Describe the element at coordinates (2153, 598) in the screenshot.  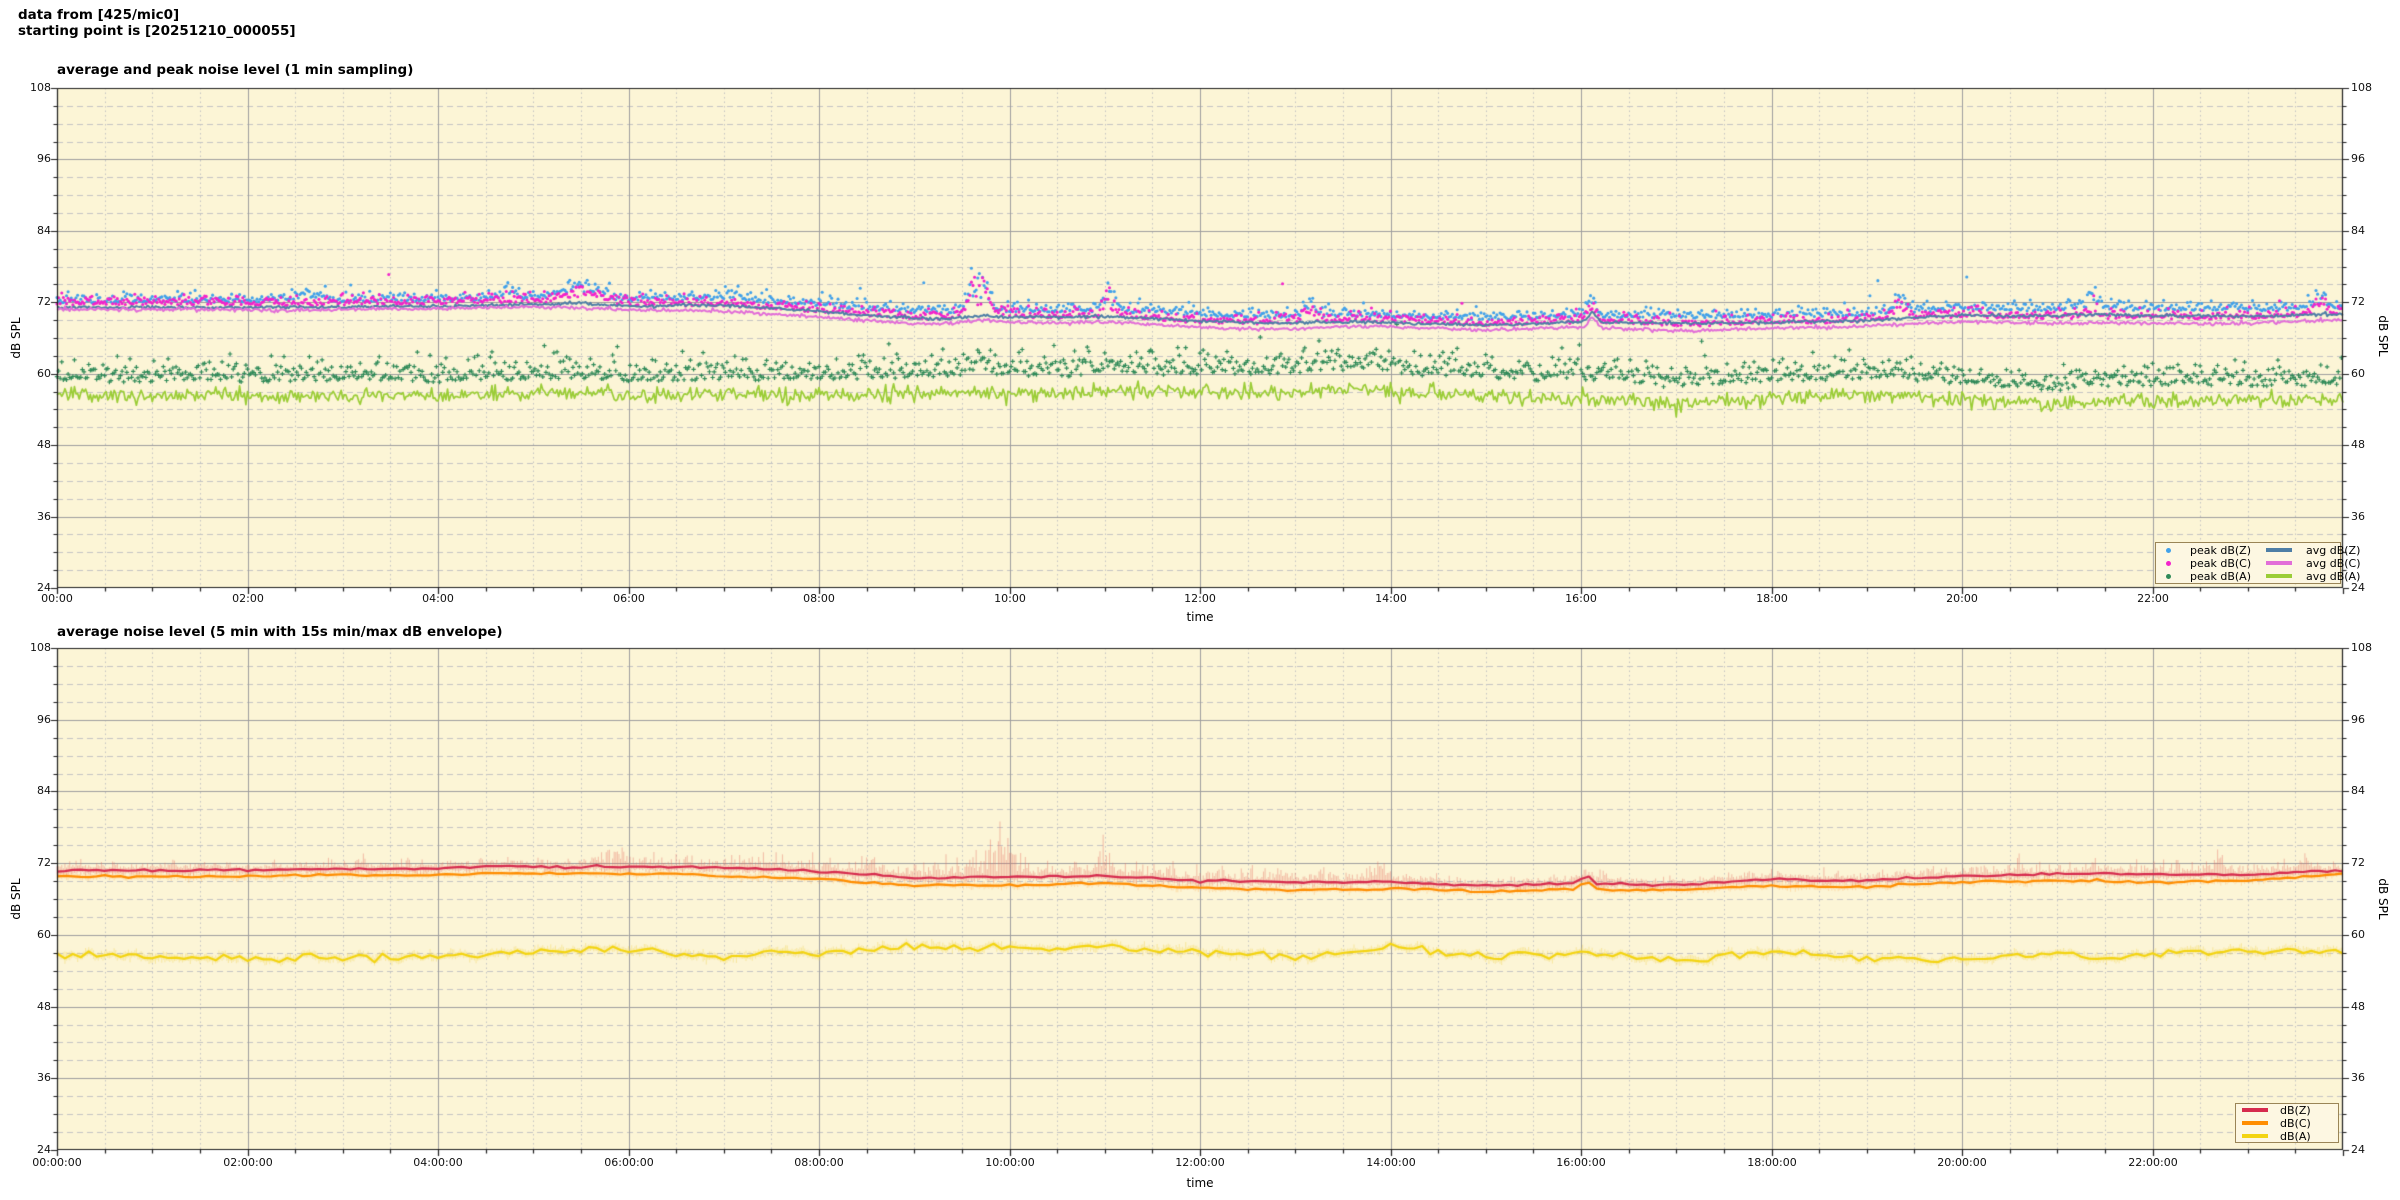
I see `x-tick-label: 22:00` at that location.